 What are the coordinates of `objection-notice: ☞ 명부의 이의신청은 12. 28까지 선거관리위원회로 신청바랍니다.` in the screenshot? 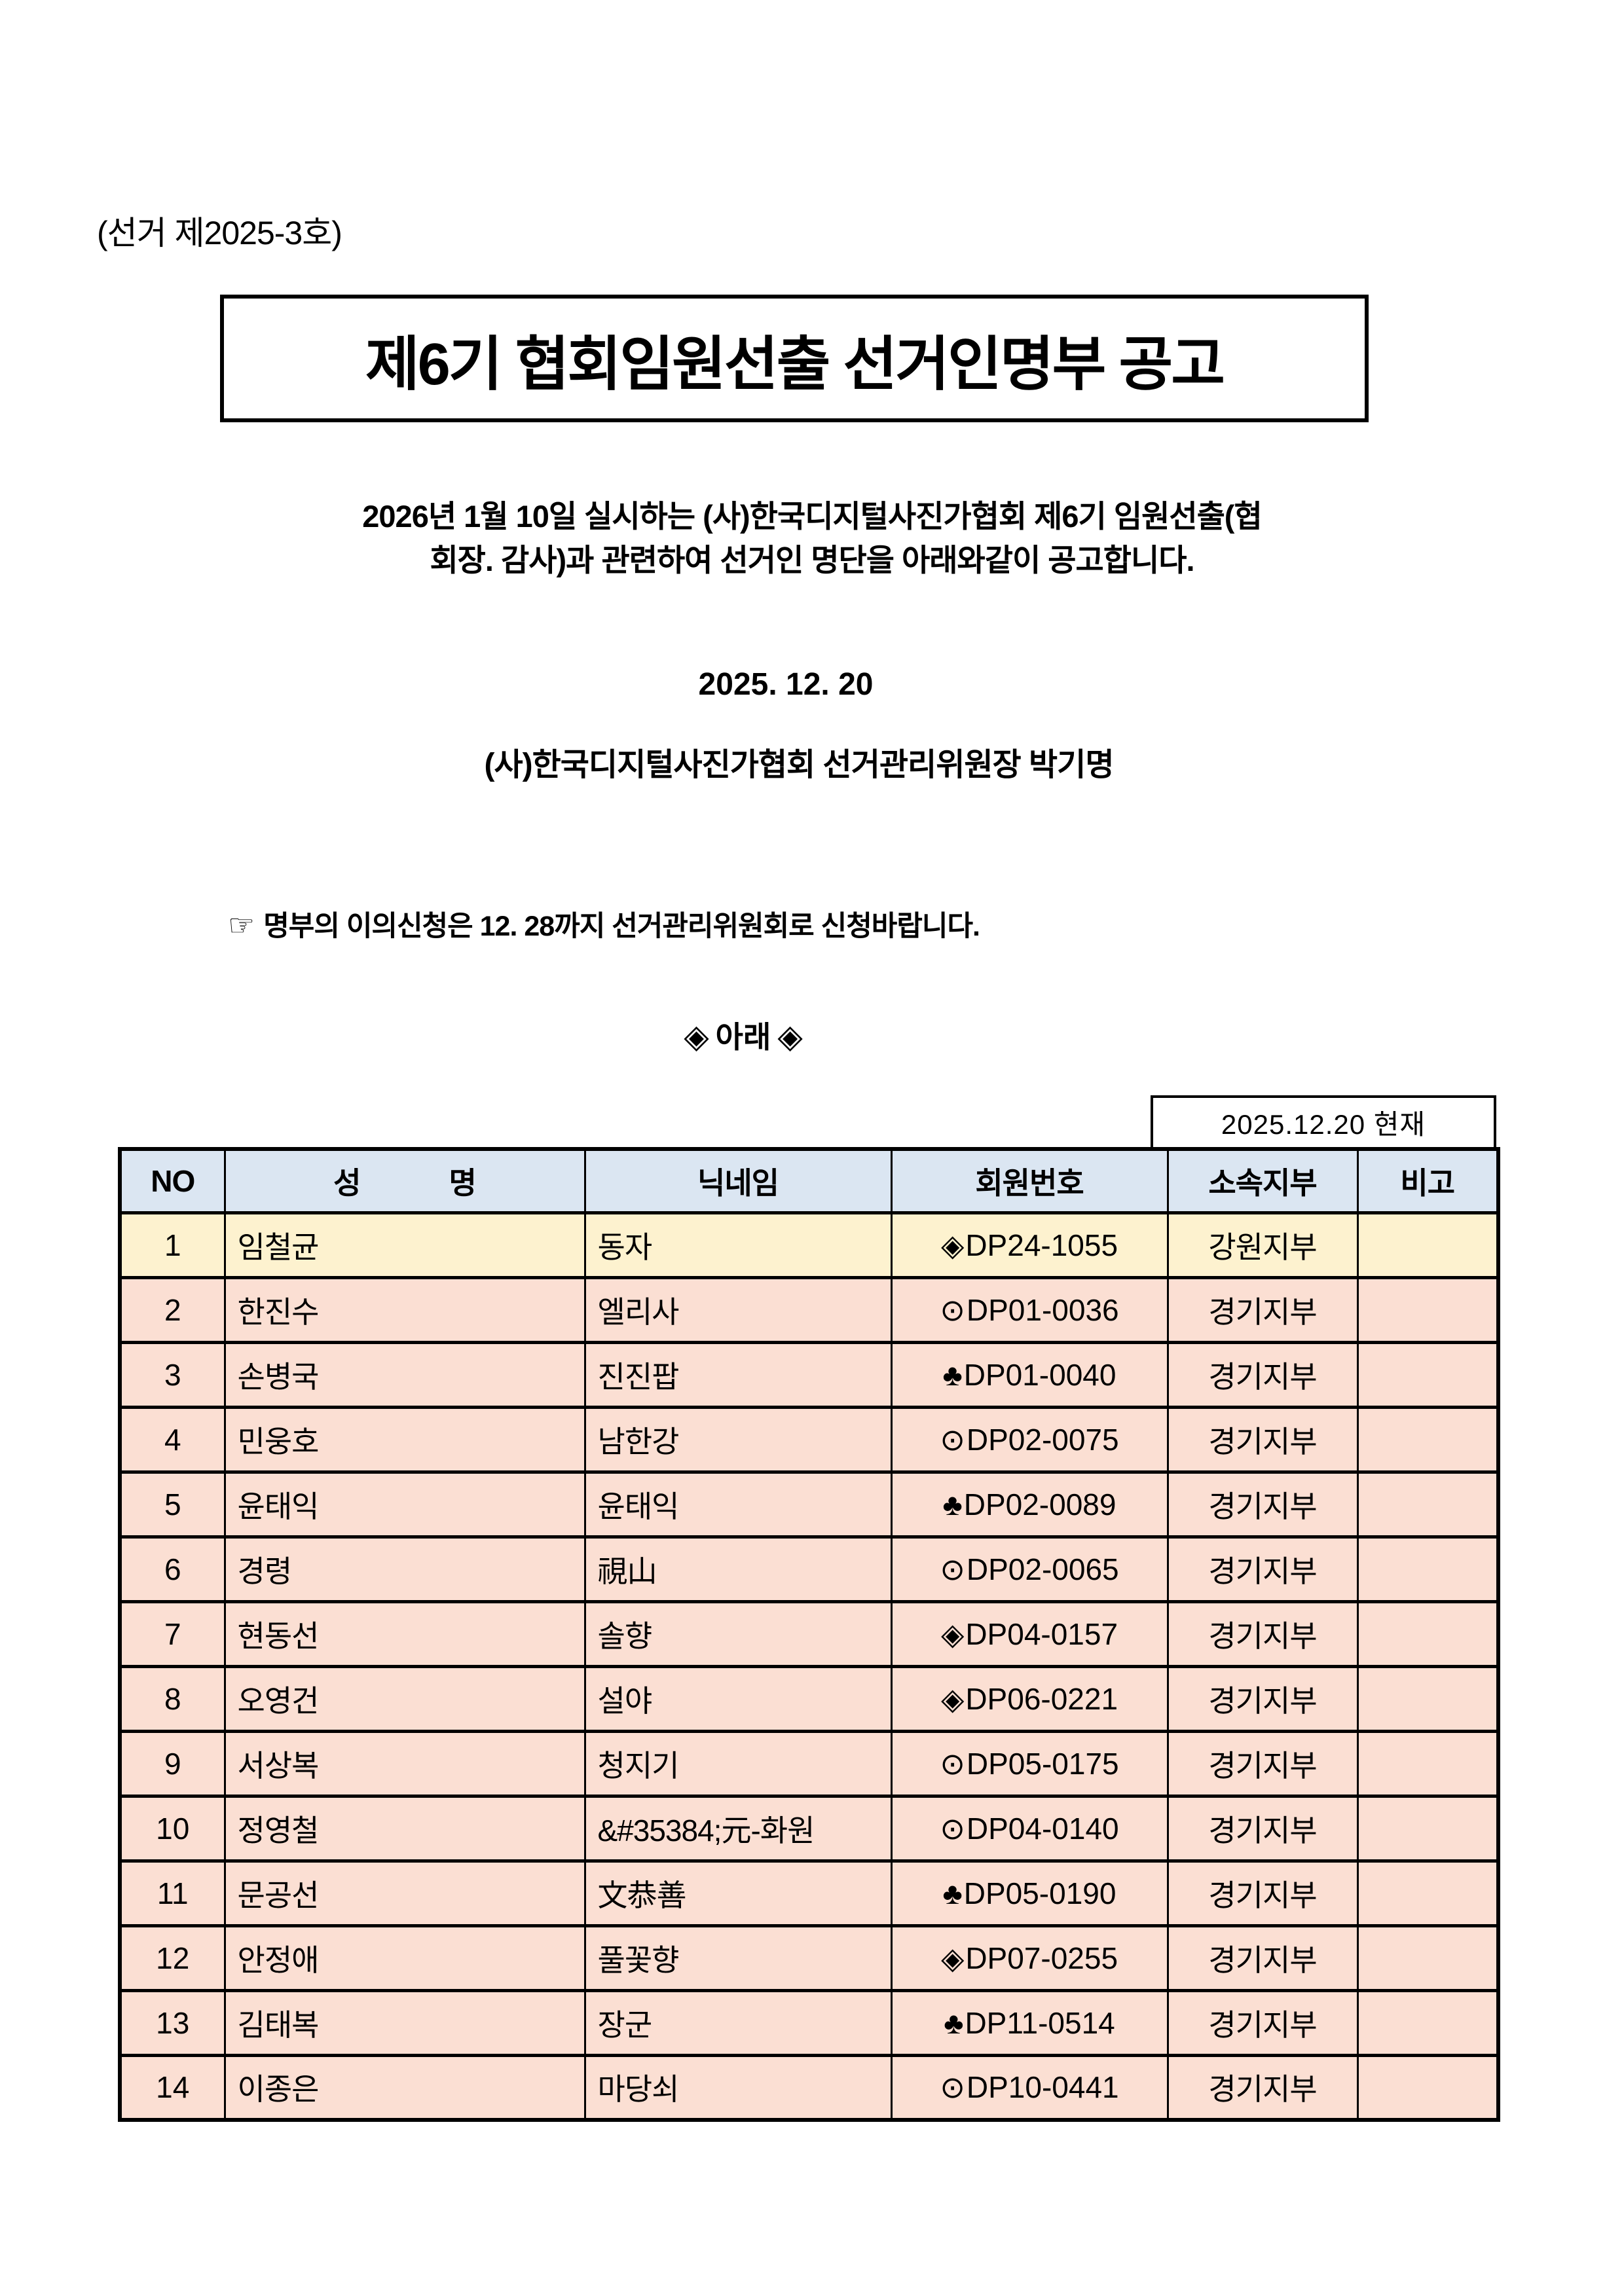 It's located at (604, 923).